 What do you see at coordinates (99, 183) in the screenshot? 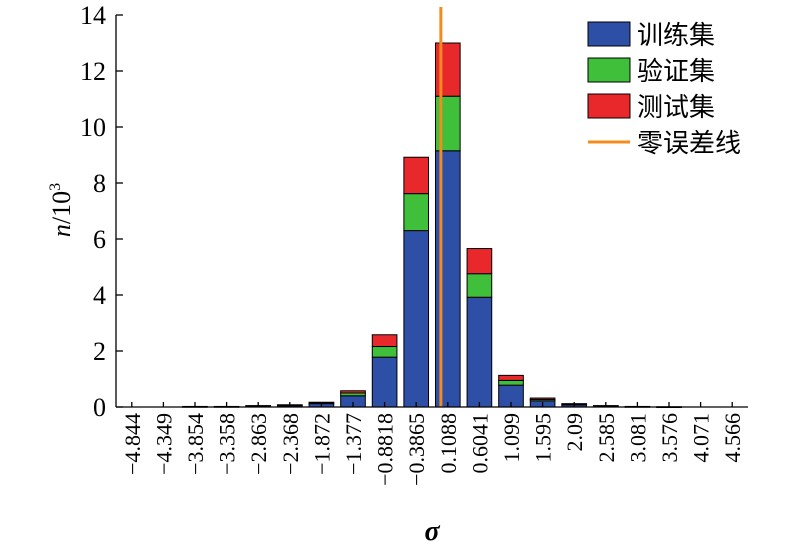
I see `y-tick-label-5: 8` at bounding box center [99, 183].